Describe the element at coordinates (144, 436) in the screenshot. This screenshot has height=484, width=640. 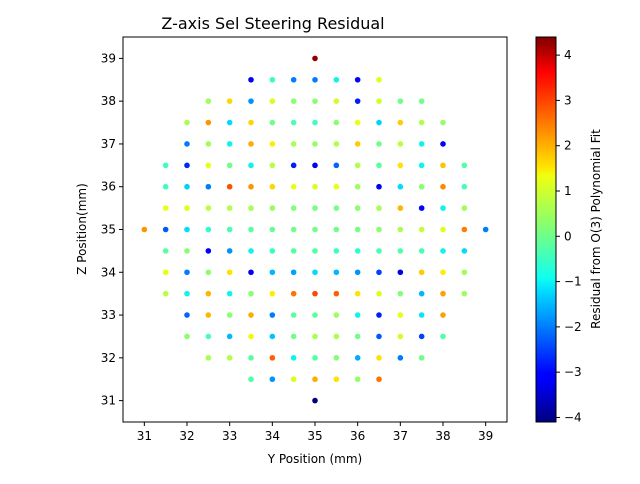
I see `x-tick-label: 31` at that location.